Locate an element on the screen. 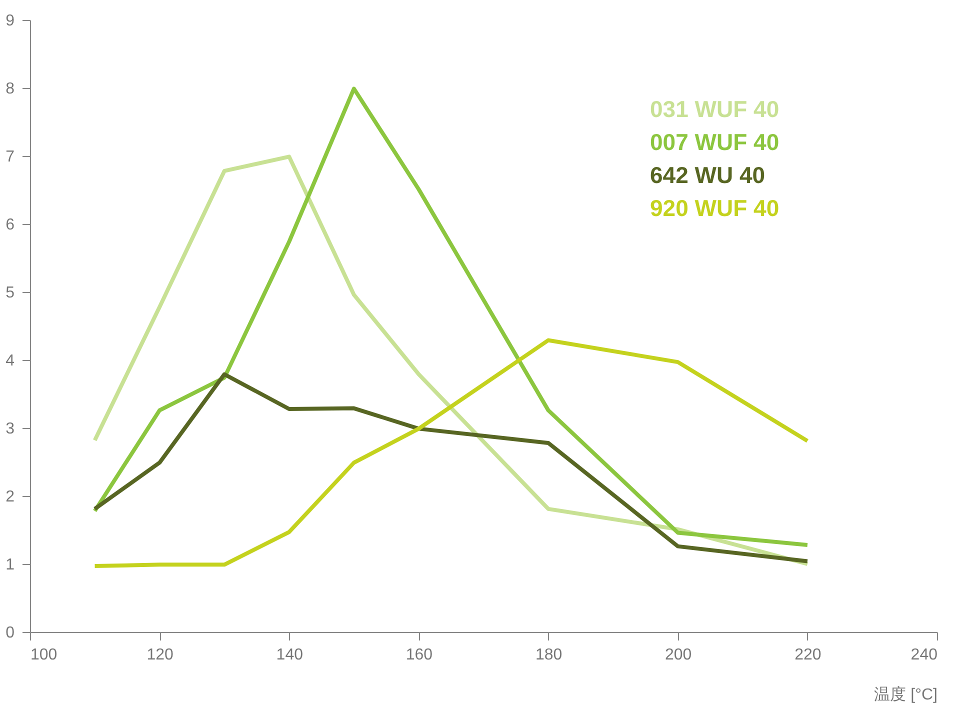 The width and height of the screenshot is (960, 708). y-tick-label: 4 is located at coordinates (10, 361).